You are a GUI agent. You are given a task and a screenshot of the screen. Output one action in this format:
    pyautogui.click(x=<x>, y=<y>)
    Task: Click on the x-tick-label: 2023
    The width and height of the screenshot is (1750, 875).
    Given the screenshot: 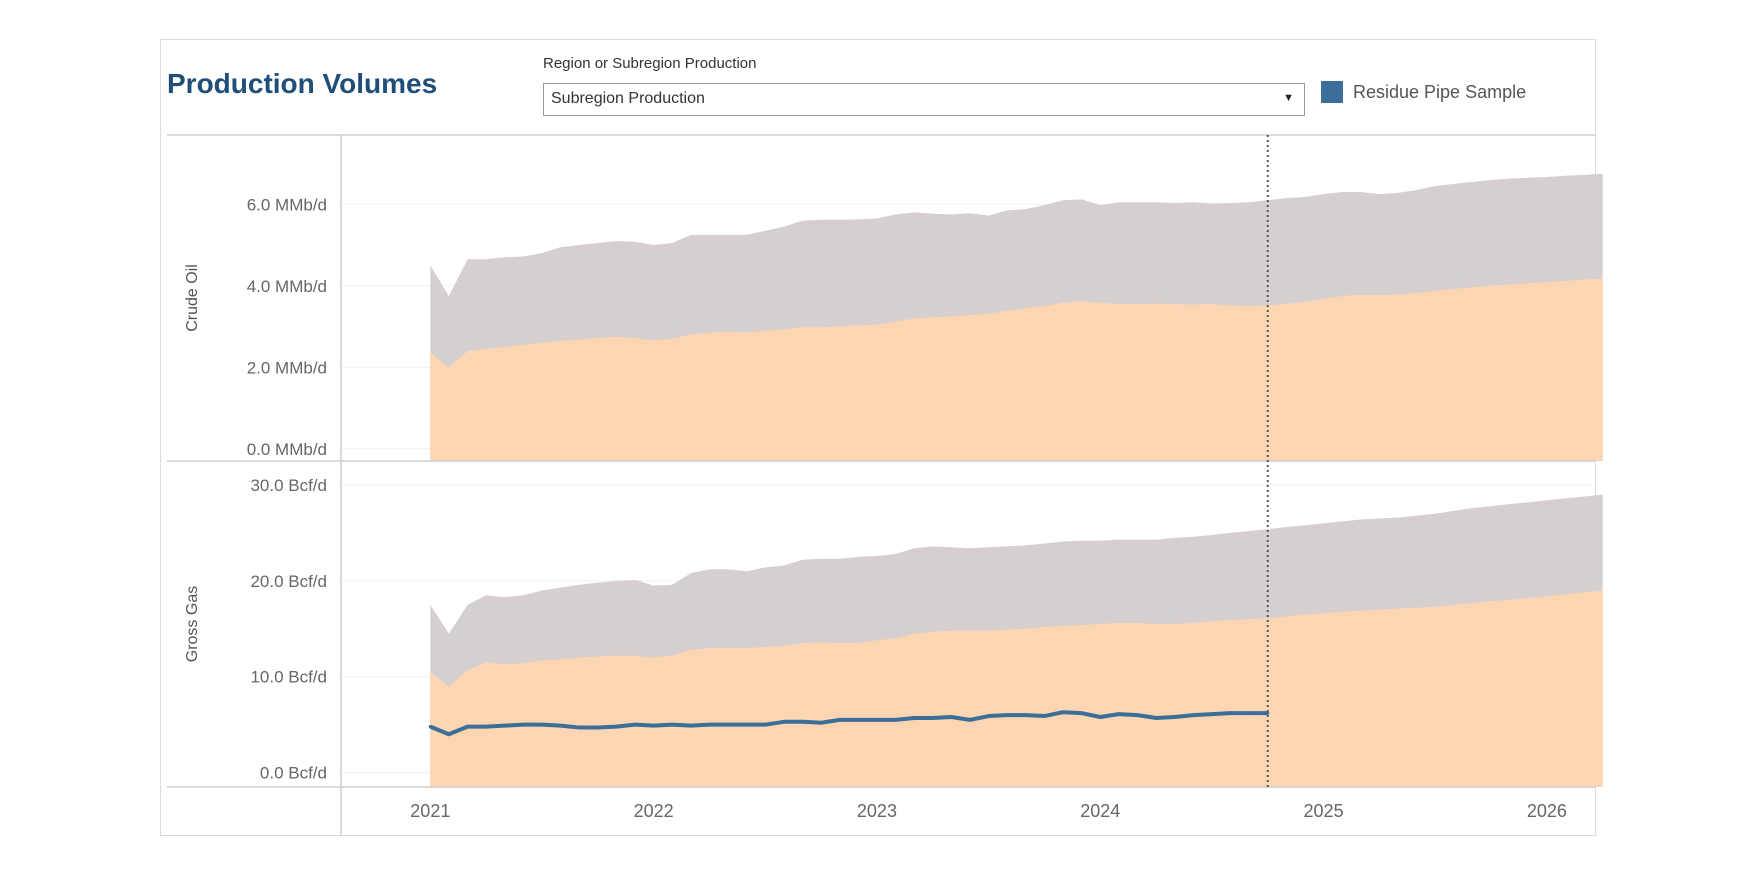 What is the action you would take?
    pyautogui.click(x=877, y=811)
    